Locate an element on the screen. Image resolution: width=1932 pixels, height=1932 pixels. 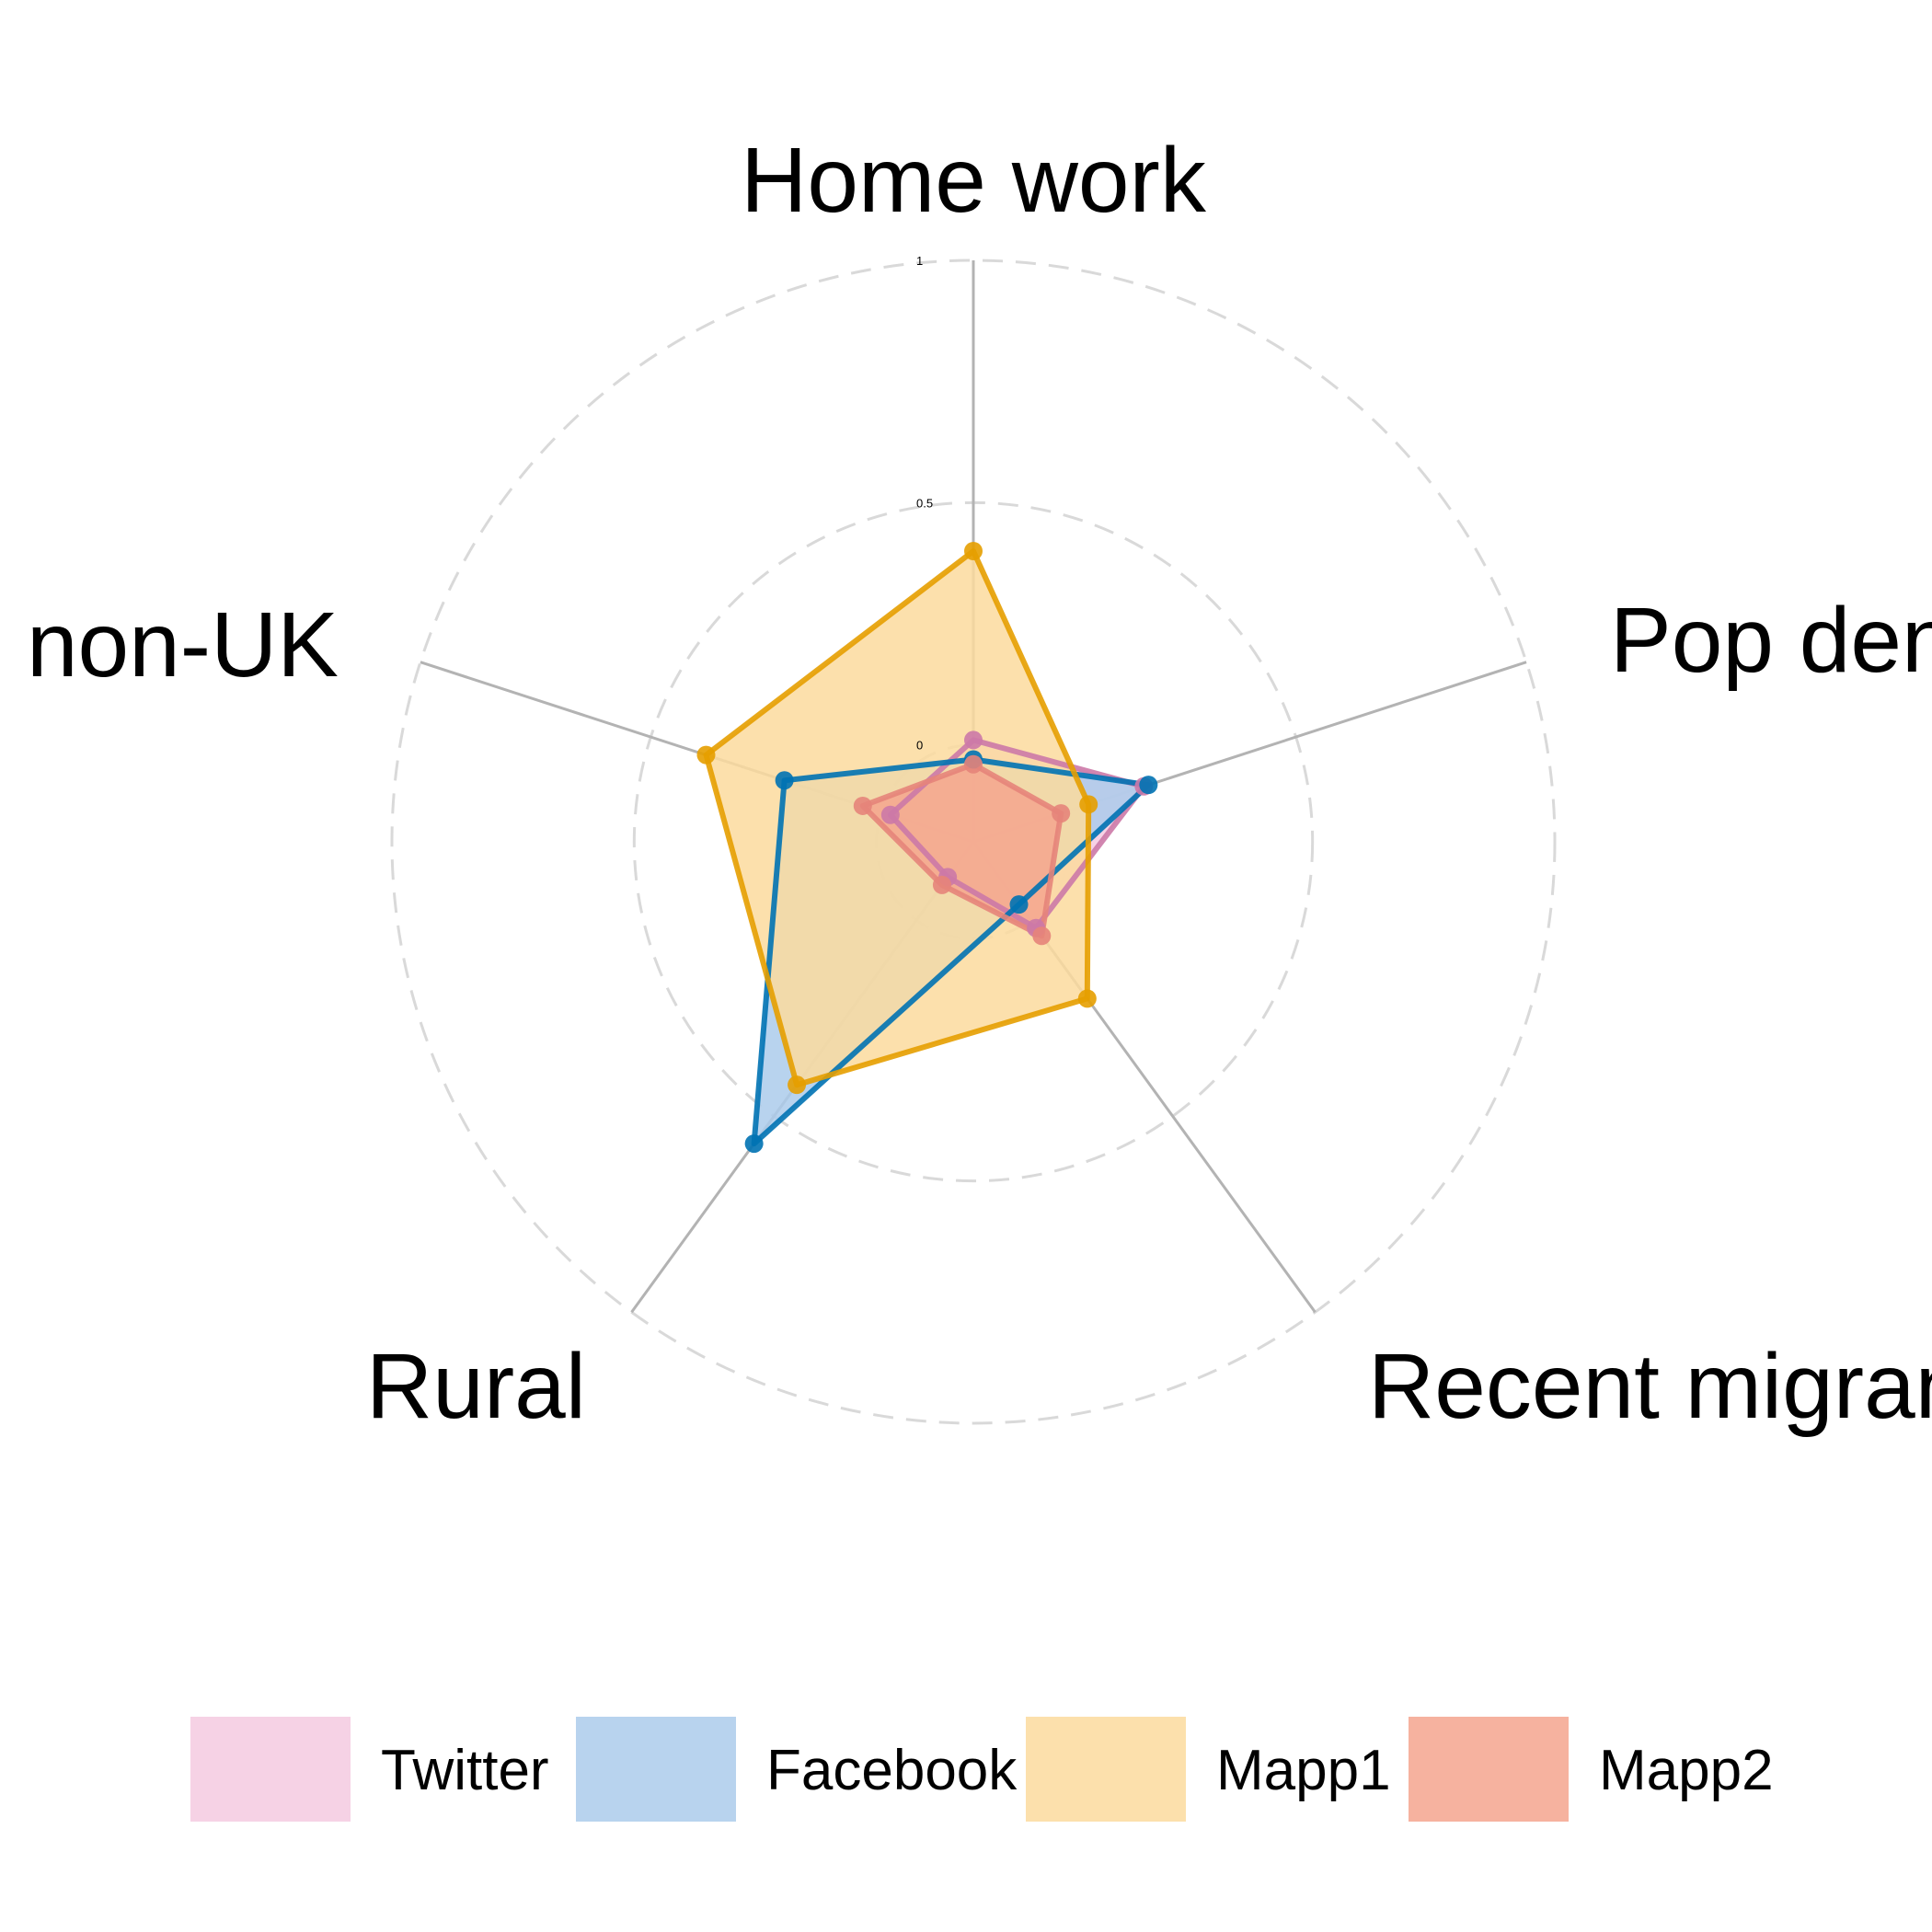
tick-labels: 00.51 is located at coordinates (924, 503).